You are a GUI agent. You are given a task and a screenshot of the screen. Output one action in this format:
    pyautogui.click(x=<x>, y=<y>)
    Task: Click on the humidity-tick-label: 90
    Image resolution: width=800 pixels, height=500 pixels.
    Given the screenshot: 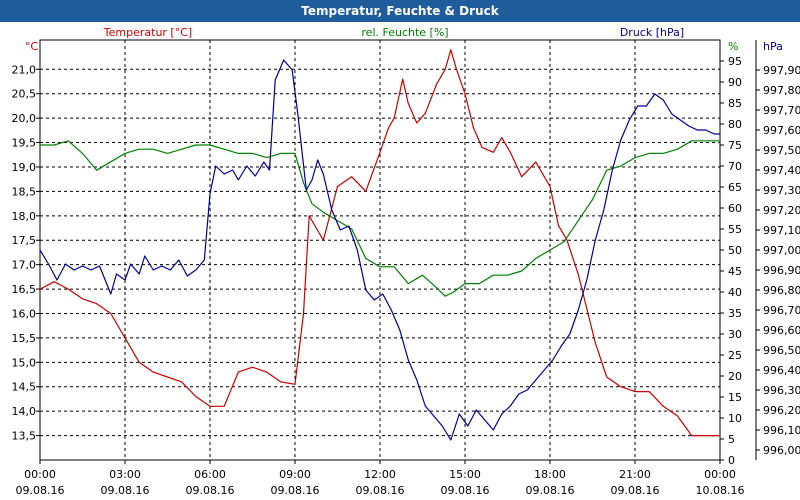 What is the action you would take?
    pyautogui.click(x=735, y=82)
    